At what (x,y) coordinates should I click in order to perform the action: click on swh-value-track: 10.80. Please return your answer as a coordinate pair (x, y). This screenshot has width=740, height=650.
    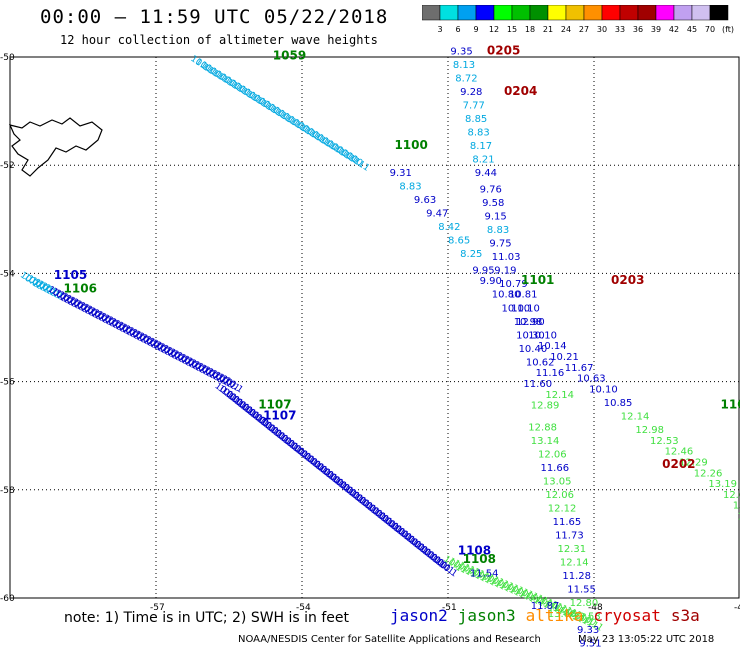
    Looking at the image, I should click on (506, 295).